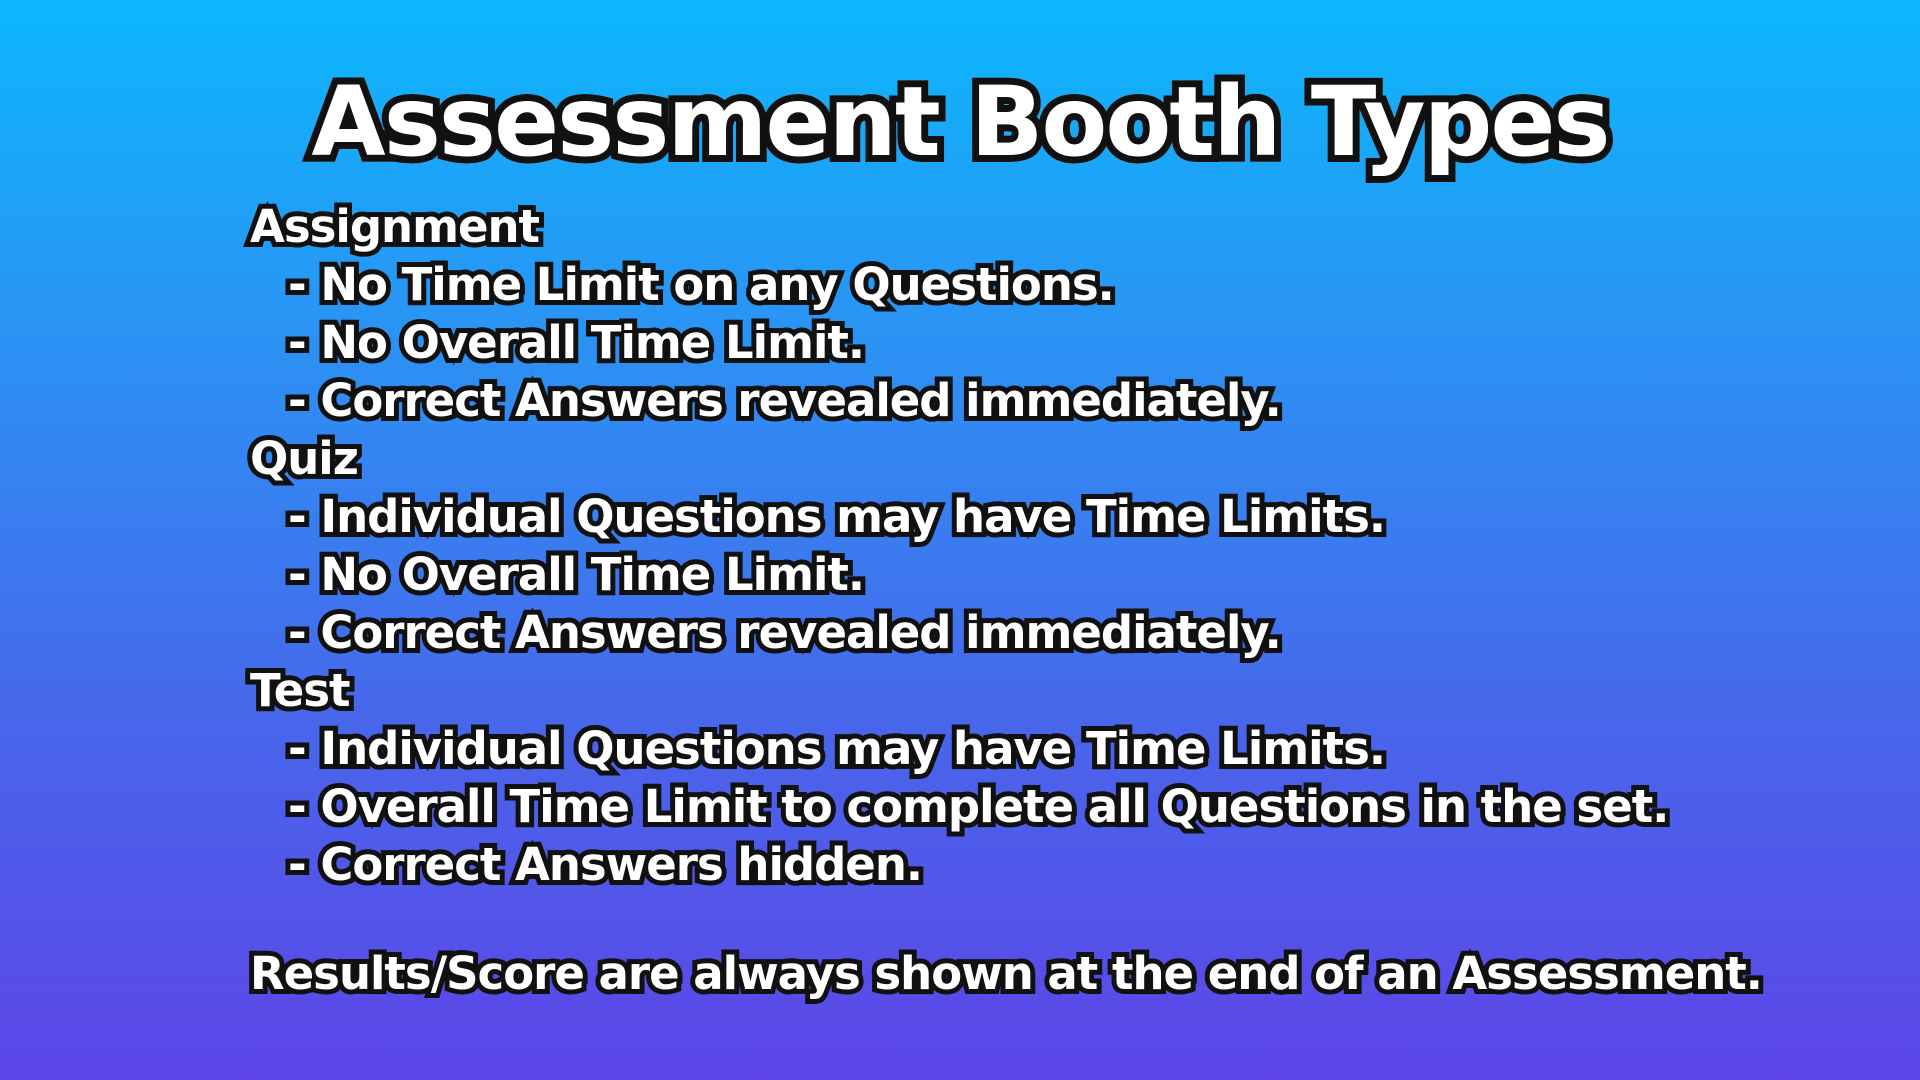 The width and height of the screenshot is (1920, 1080). Describe the element at coordinates (960, 122) in the screenshot. I see `page-title: Assessment Booth Types` at that location.